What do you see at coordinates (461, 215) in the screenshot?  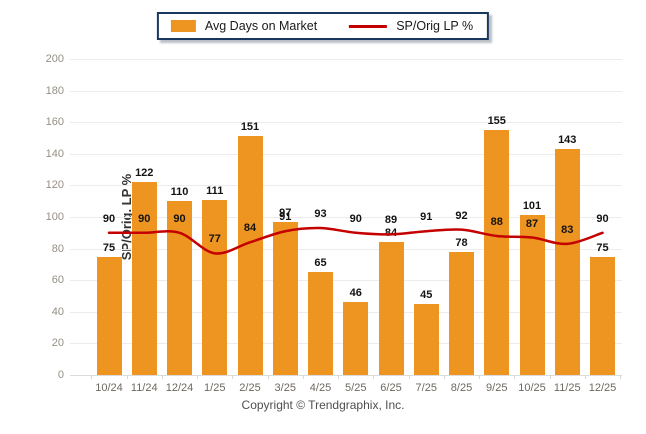 I see `line-value-label: 92` at bounding box center [461, 215].